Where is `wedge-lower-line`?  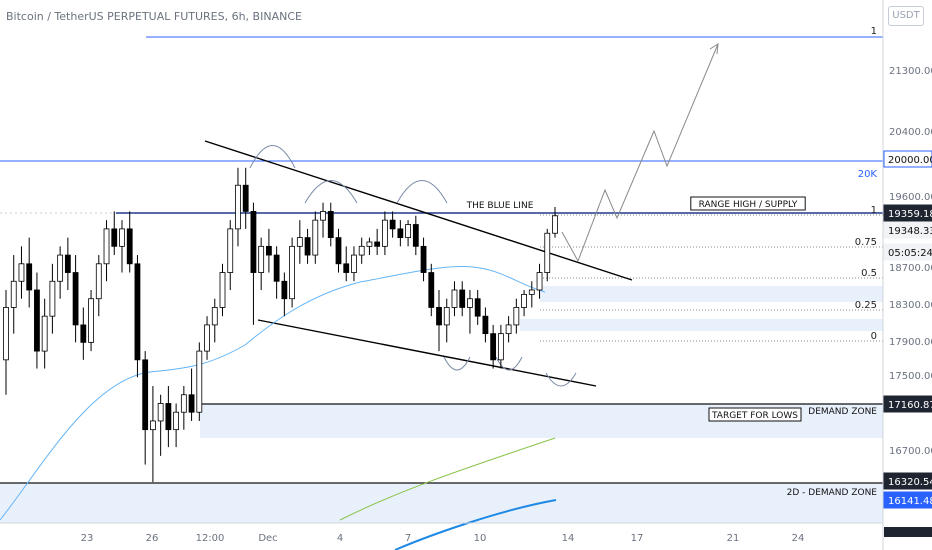 wedge-lower-line is located at coordinates (427, 353).